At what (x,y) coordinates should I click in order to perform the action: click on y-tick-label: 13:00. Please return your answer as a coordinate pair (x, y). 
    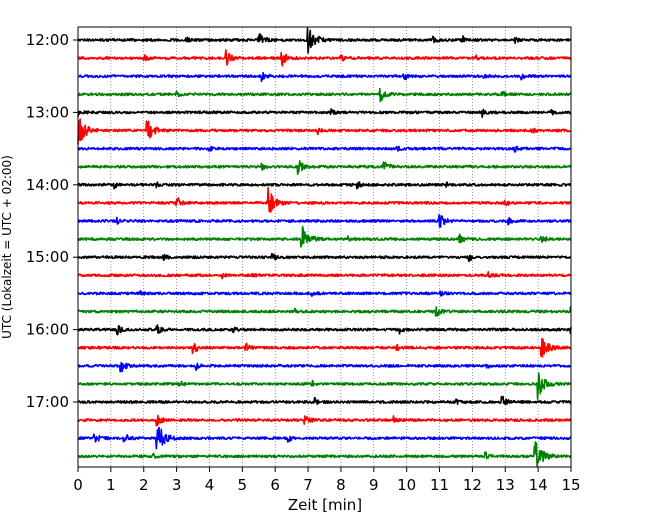
    Looking at the image, I should click on (47, 112).